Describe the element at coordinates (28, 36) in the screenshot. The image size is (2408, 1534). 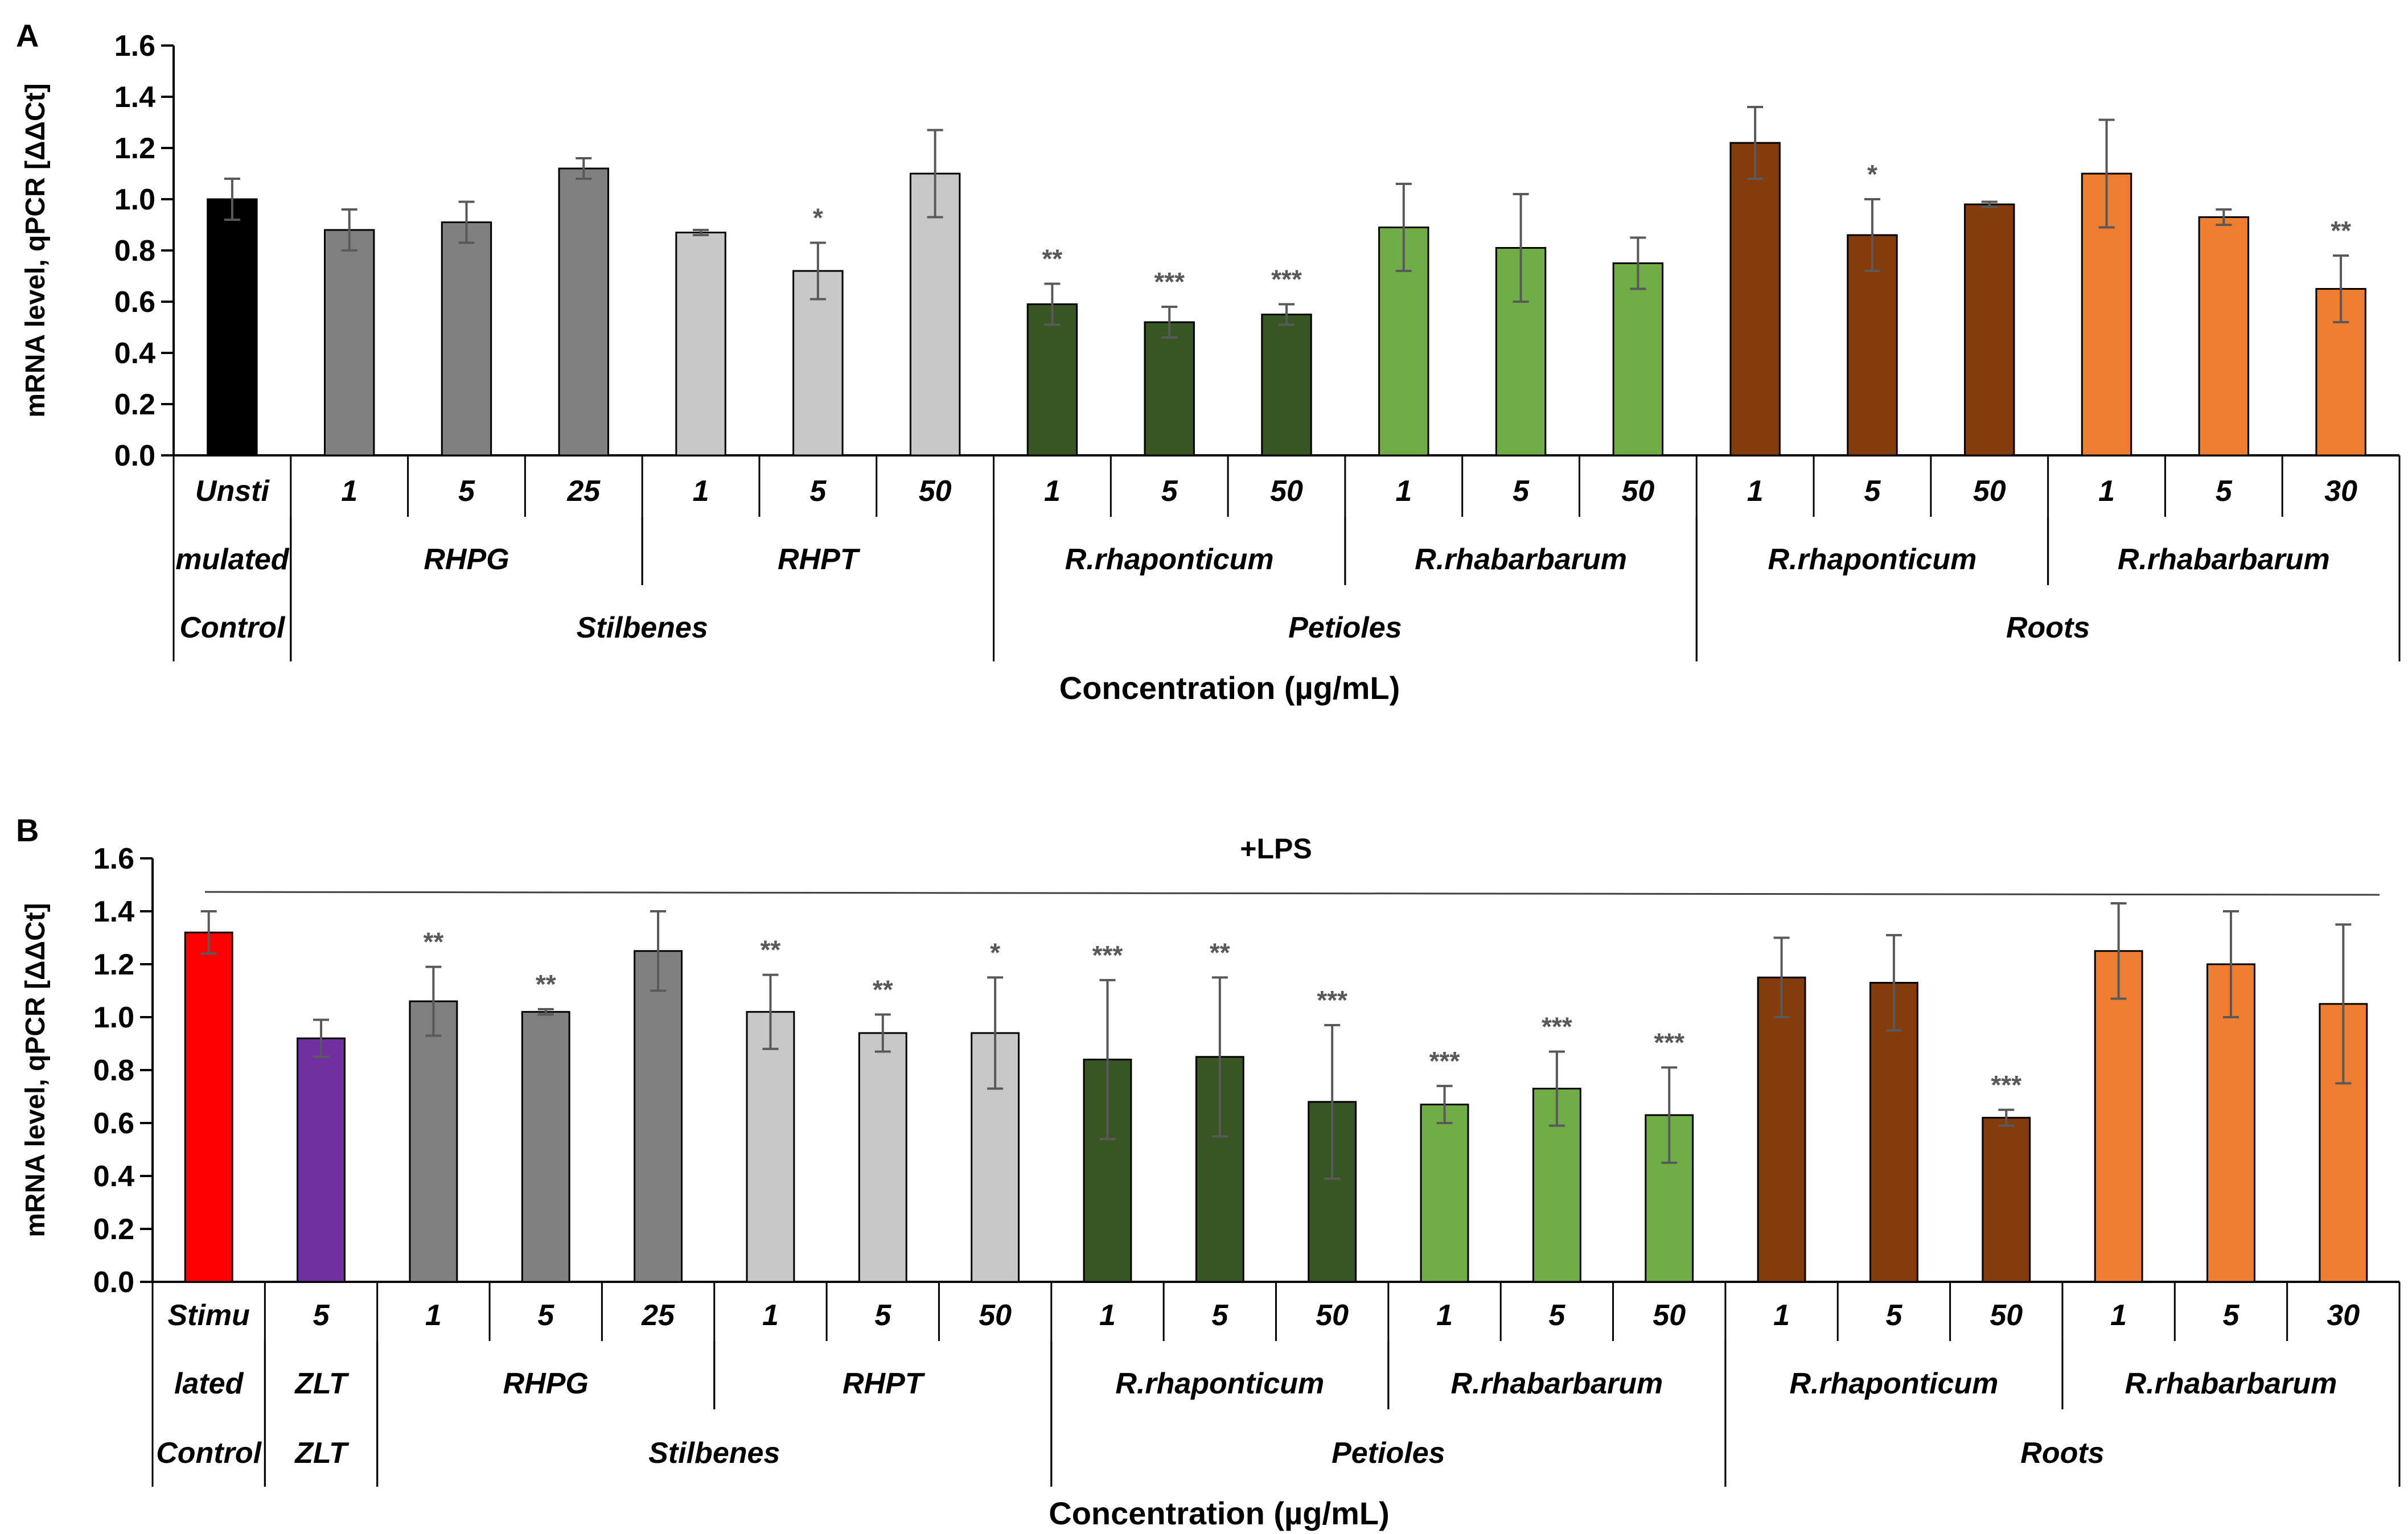
I see `panel-a-letter: A` at that location.